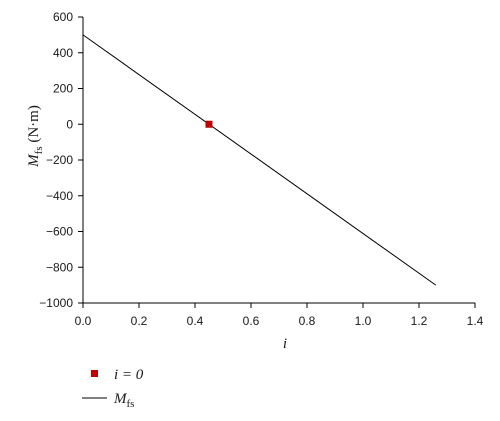 The height and width of the screenshot is (421, 500). Describe the element at coordinates (83, 321) in the screenshot. I see `x-tick-label: 0.0` at that location.